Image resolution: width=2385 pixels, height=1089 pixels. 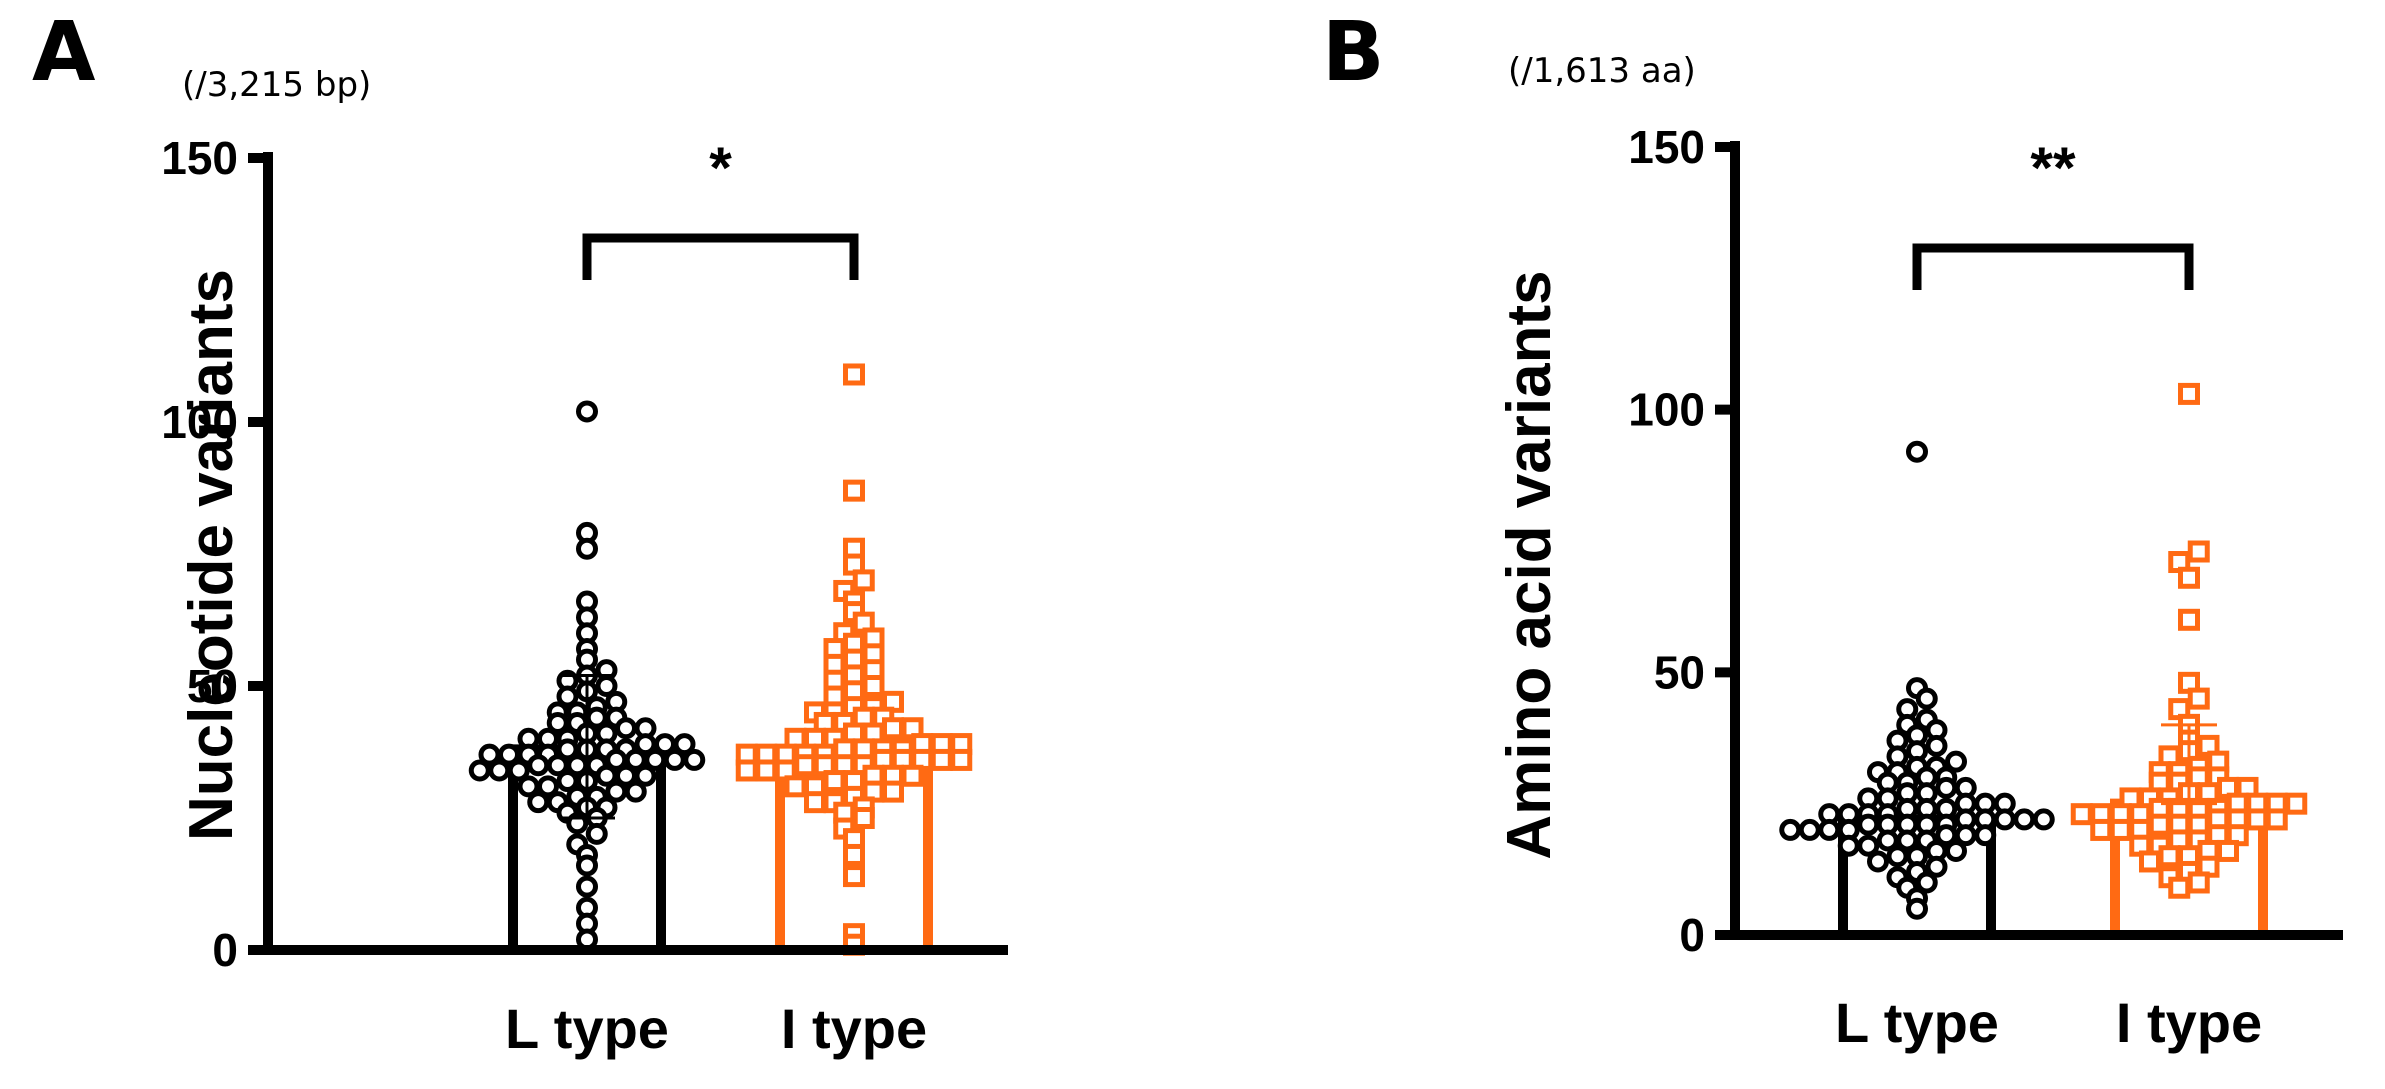 I want to click on y-tick-label-a-0: 0, so click(x=225, y=950).